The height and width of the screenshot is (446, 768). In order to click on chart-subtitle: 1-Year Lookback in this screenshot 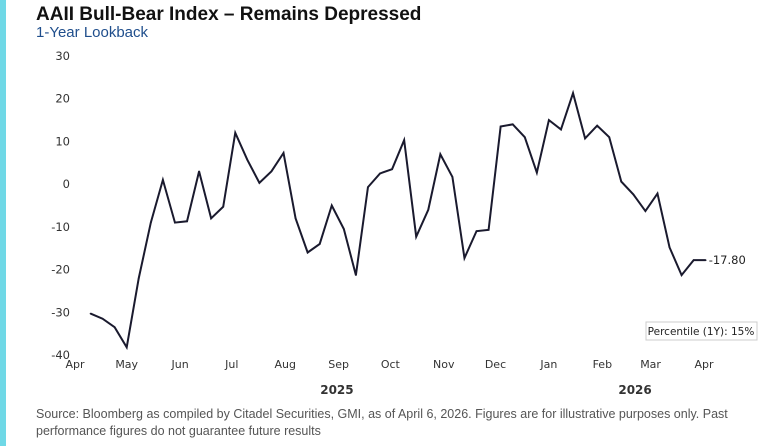, I will do `click(92, 32)`.